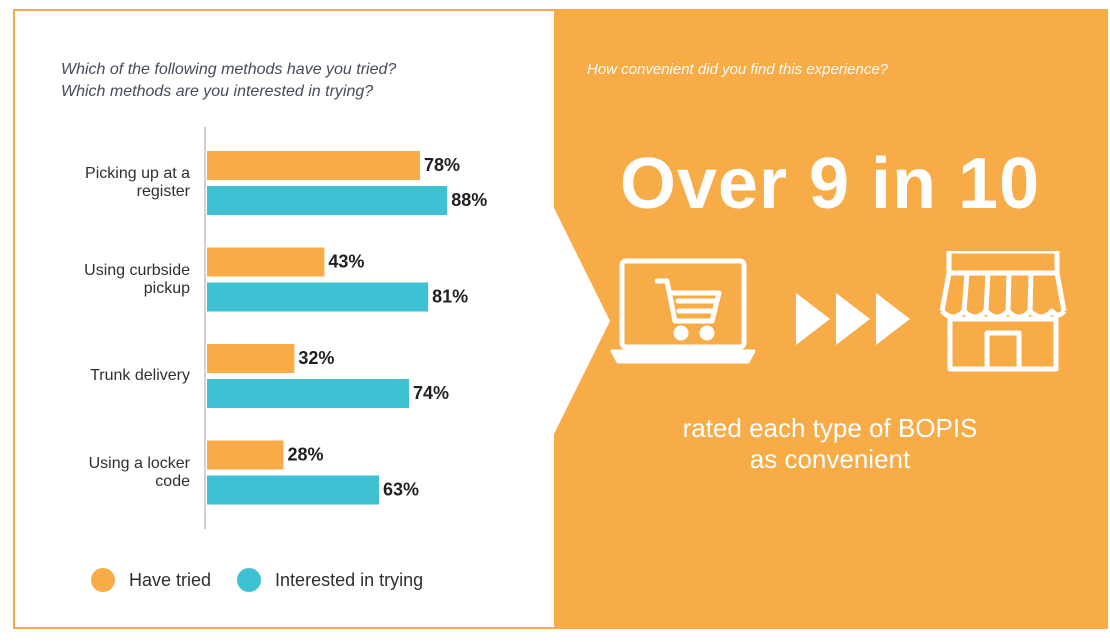 The image size is (1110, 642). I want to click on legend-swatch-tried, so click(103, 580).